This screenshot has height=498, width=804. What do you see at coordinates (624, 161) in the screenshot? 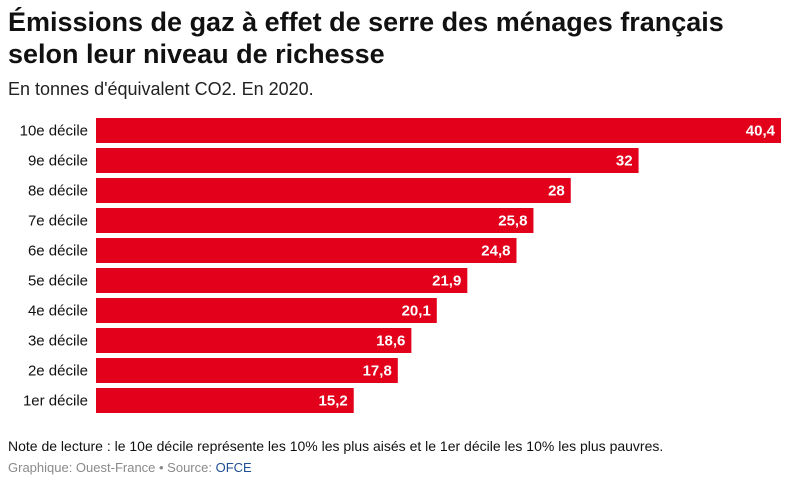
I see `bar-value-label: 32` at bounding box center [624, 161].